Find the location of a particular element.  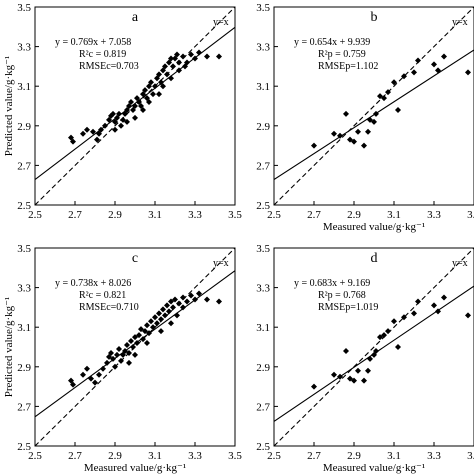

panel-label: a is located at coordinates (135, 17).